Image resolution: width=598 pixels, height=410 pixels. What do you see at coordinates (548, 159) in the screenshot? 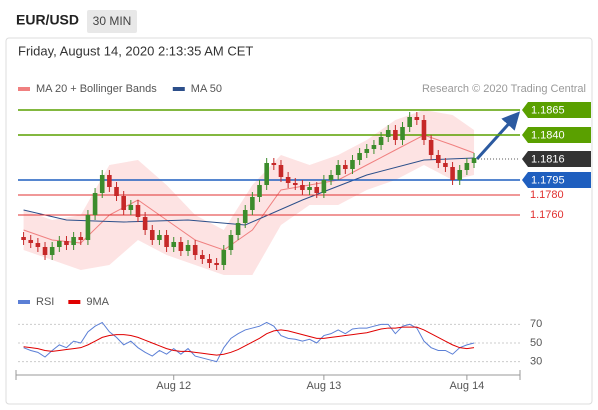
I see `level-label: 1.1816` at bounding box center [548, 159].